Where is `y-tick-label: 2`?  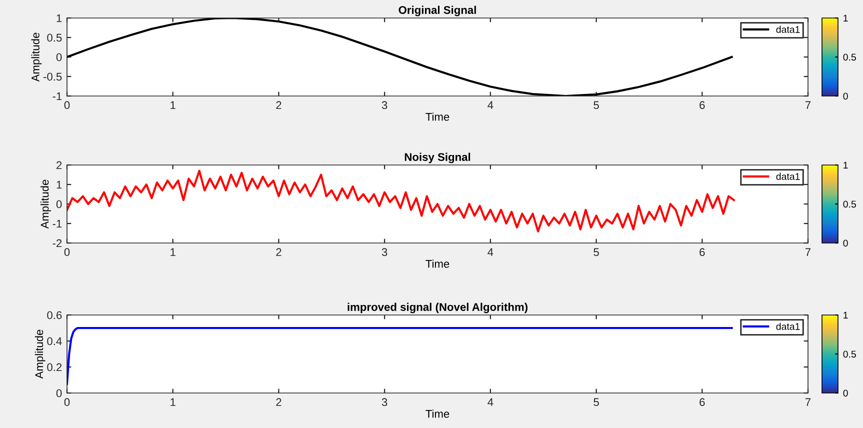
y-tick-label: 2 is located at coordinates (59, 165).